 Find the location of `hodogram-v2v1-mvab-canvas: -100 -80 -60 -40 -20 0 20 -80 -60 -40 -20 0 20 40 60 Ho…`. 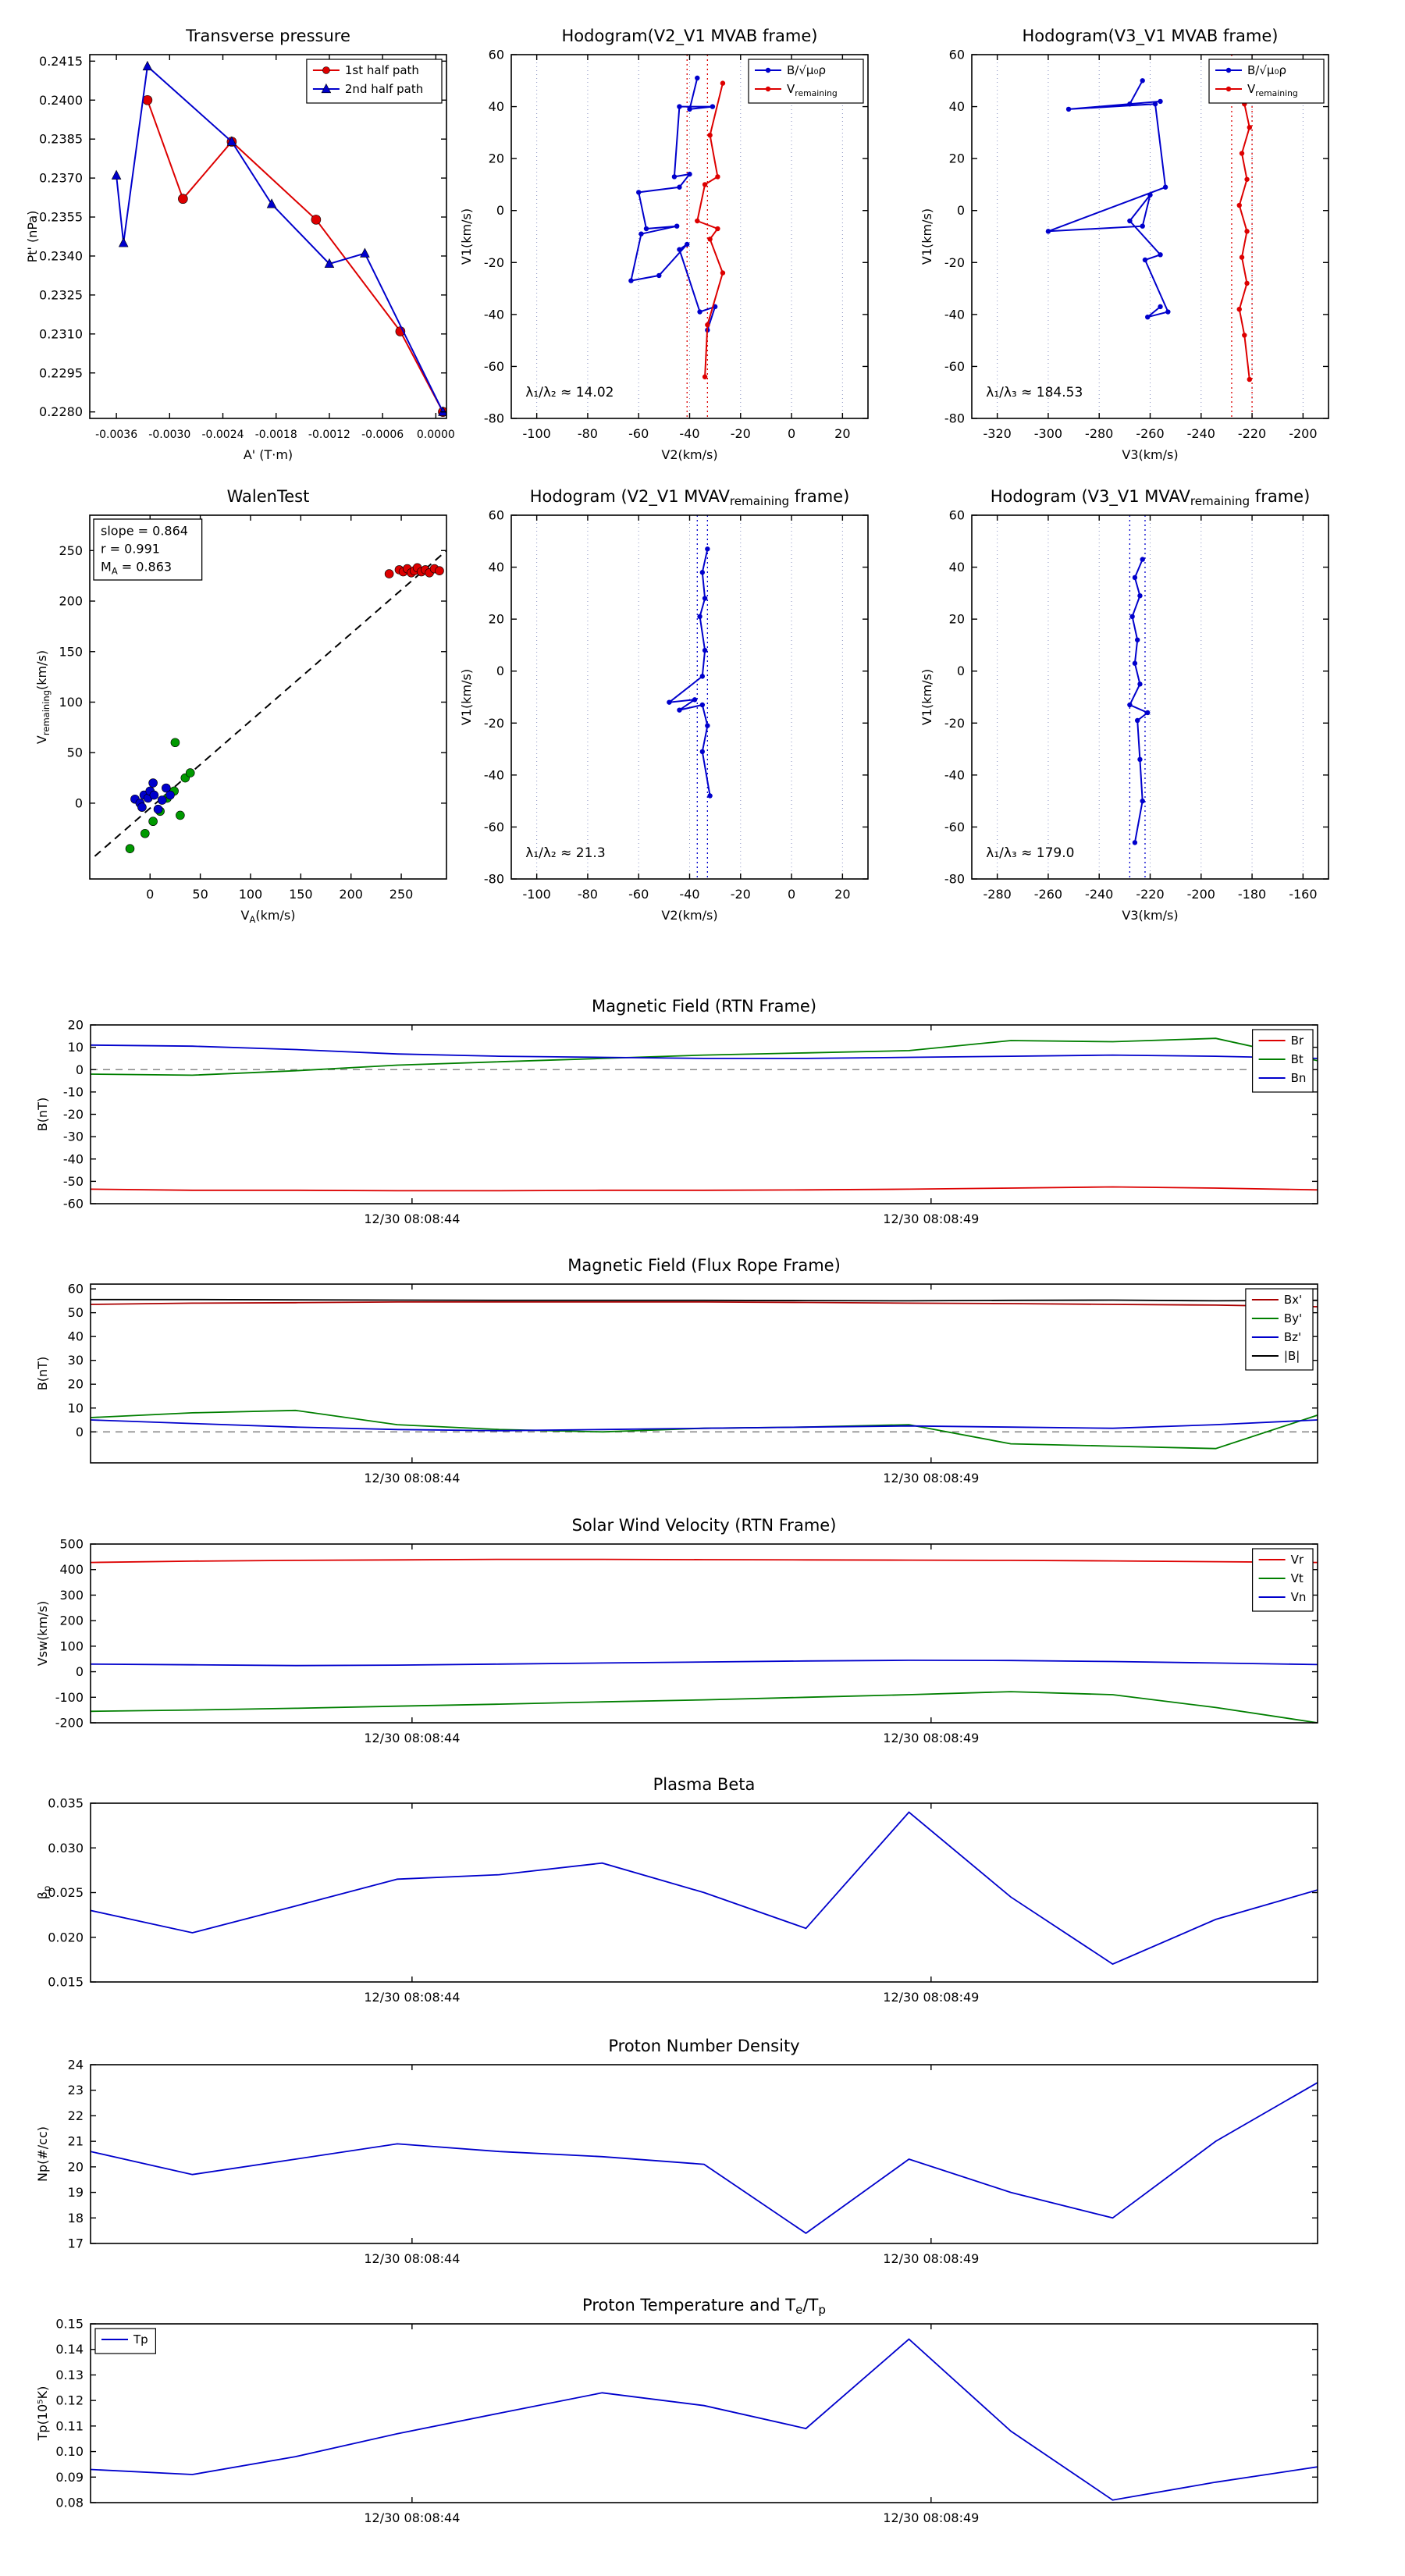

hodogram-v2v1-mvab-canvas: -100 -80 -60 -40 -20 0 20 -80 -60 -40 -20 0 20 40 60 Ho… is located at coordinates (664, 245).